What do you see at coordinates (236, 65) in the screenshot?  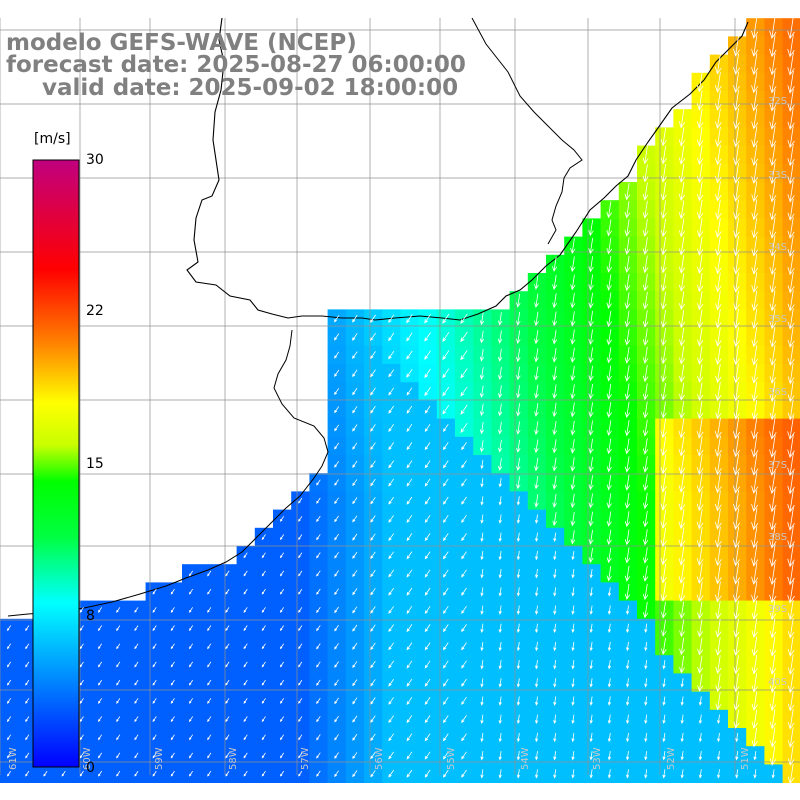 I see `title-forecast-date: forecast date: 2025-08-27 06:00:00` at bounding box center [236, 65].